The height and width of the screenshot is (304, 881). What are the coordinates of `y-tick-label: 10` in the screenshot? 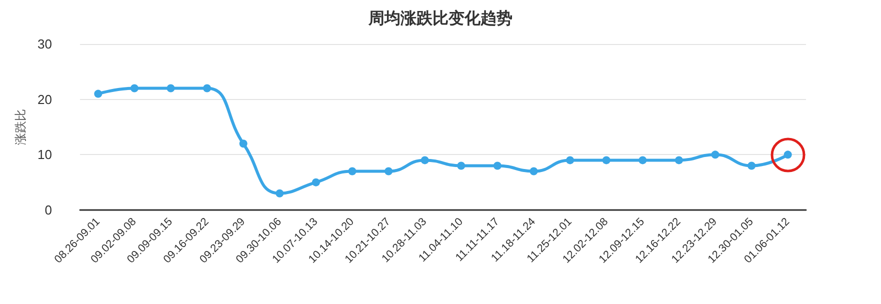 It's located at (45, 154).